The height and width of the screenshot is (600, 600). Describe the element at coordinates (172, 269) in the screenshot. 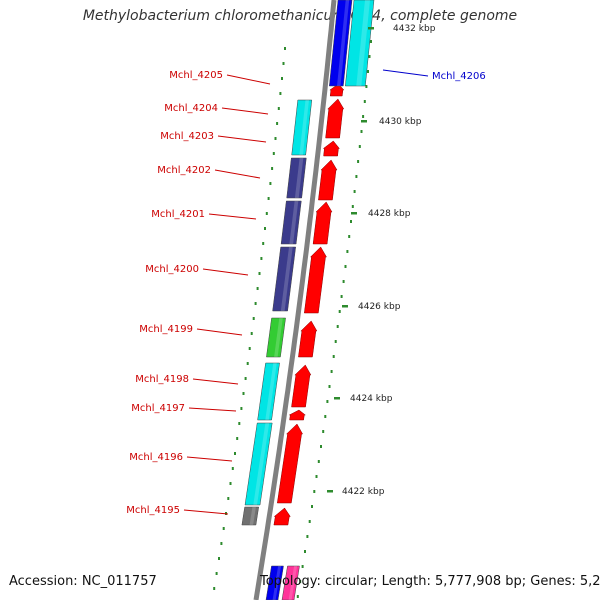

I see `gene-label-mchl_4200: Mchl_4200` at that location.